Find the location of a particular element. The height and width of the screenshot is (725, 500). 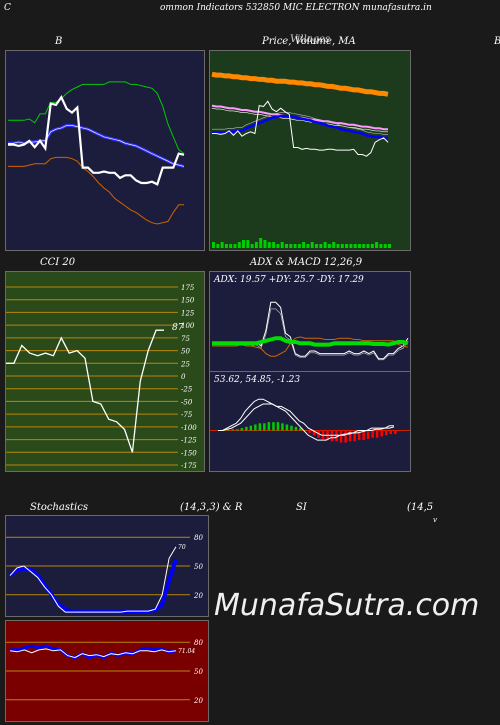

adx-background is located at coordinates (310, 321).